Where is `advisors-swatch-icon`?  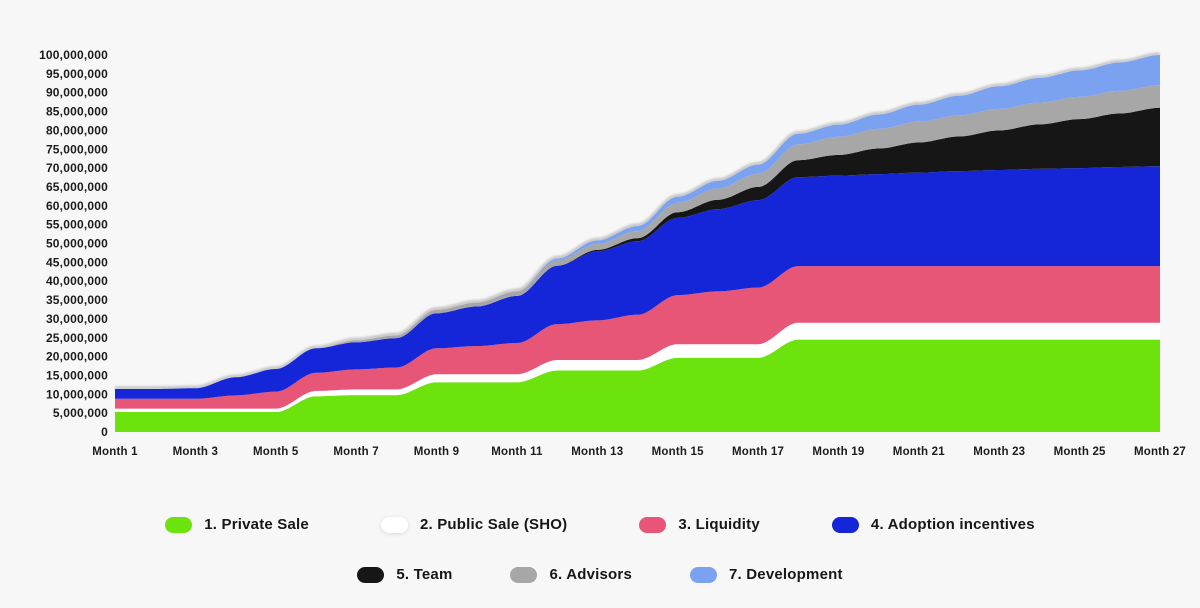
advisors-swatch-icon is located at coordinates (524, 574).